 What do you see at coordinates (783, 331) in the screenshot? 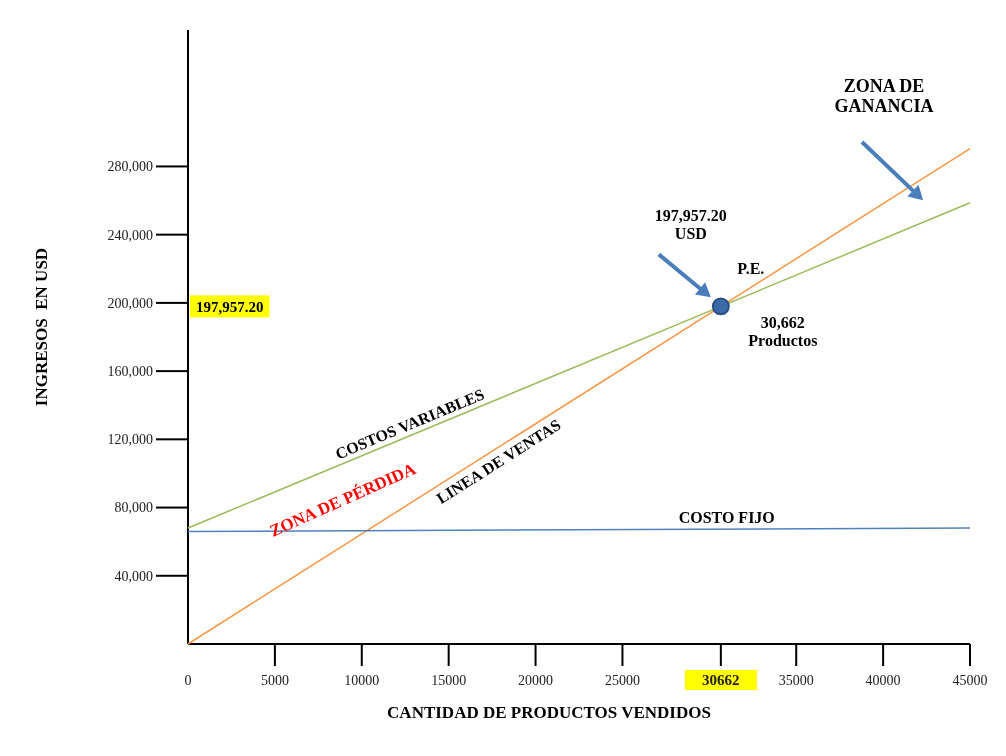
I see `annotation: 30,662 Productos` at bounding box center [783, 331].